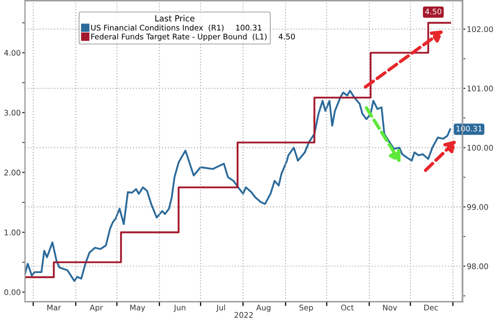 This screenshot has width=500, height=321. What do you see at coordinates (174, 18) in the screenshot?
I see `legend-title: Last Price` at bounding box center [174, 18].